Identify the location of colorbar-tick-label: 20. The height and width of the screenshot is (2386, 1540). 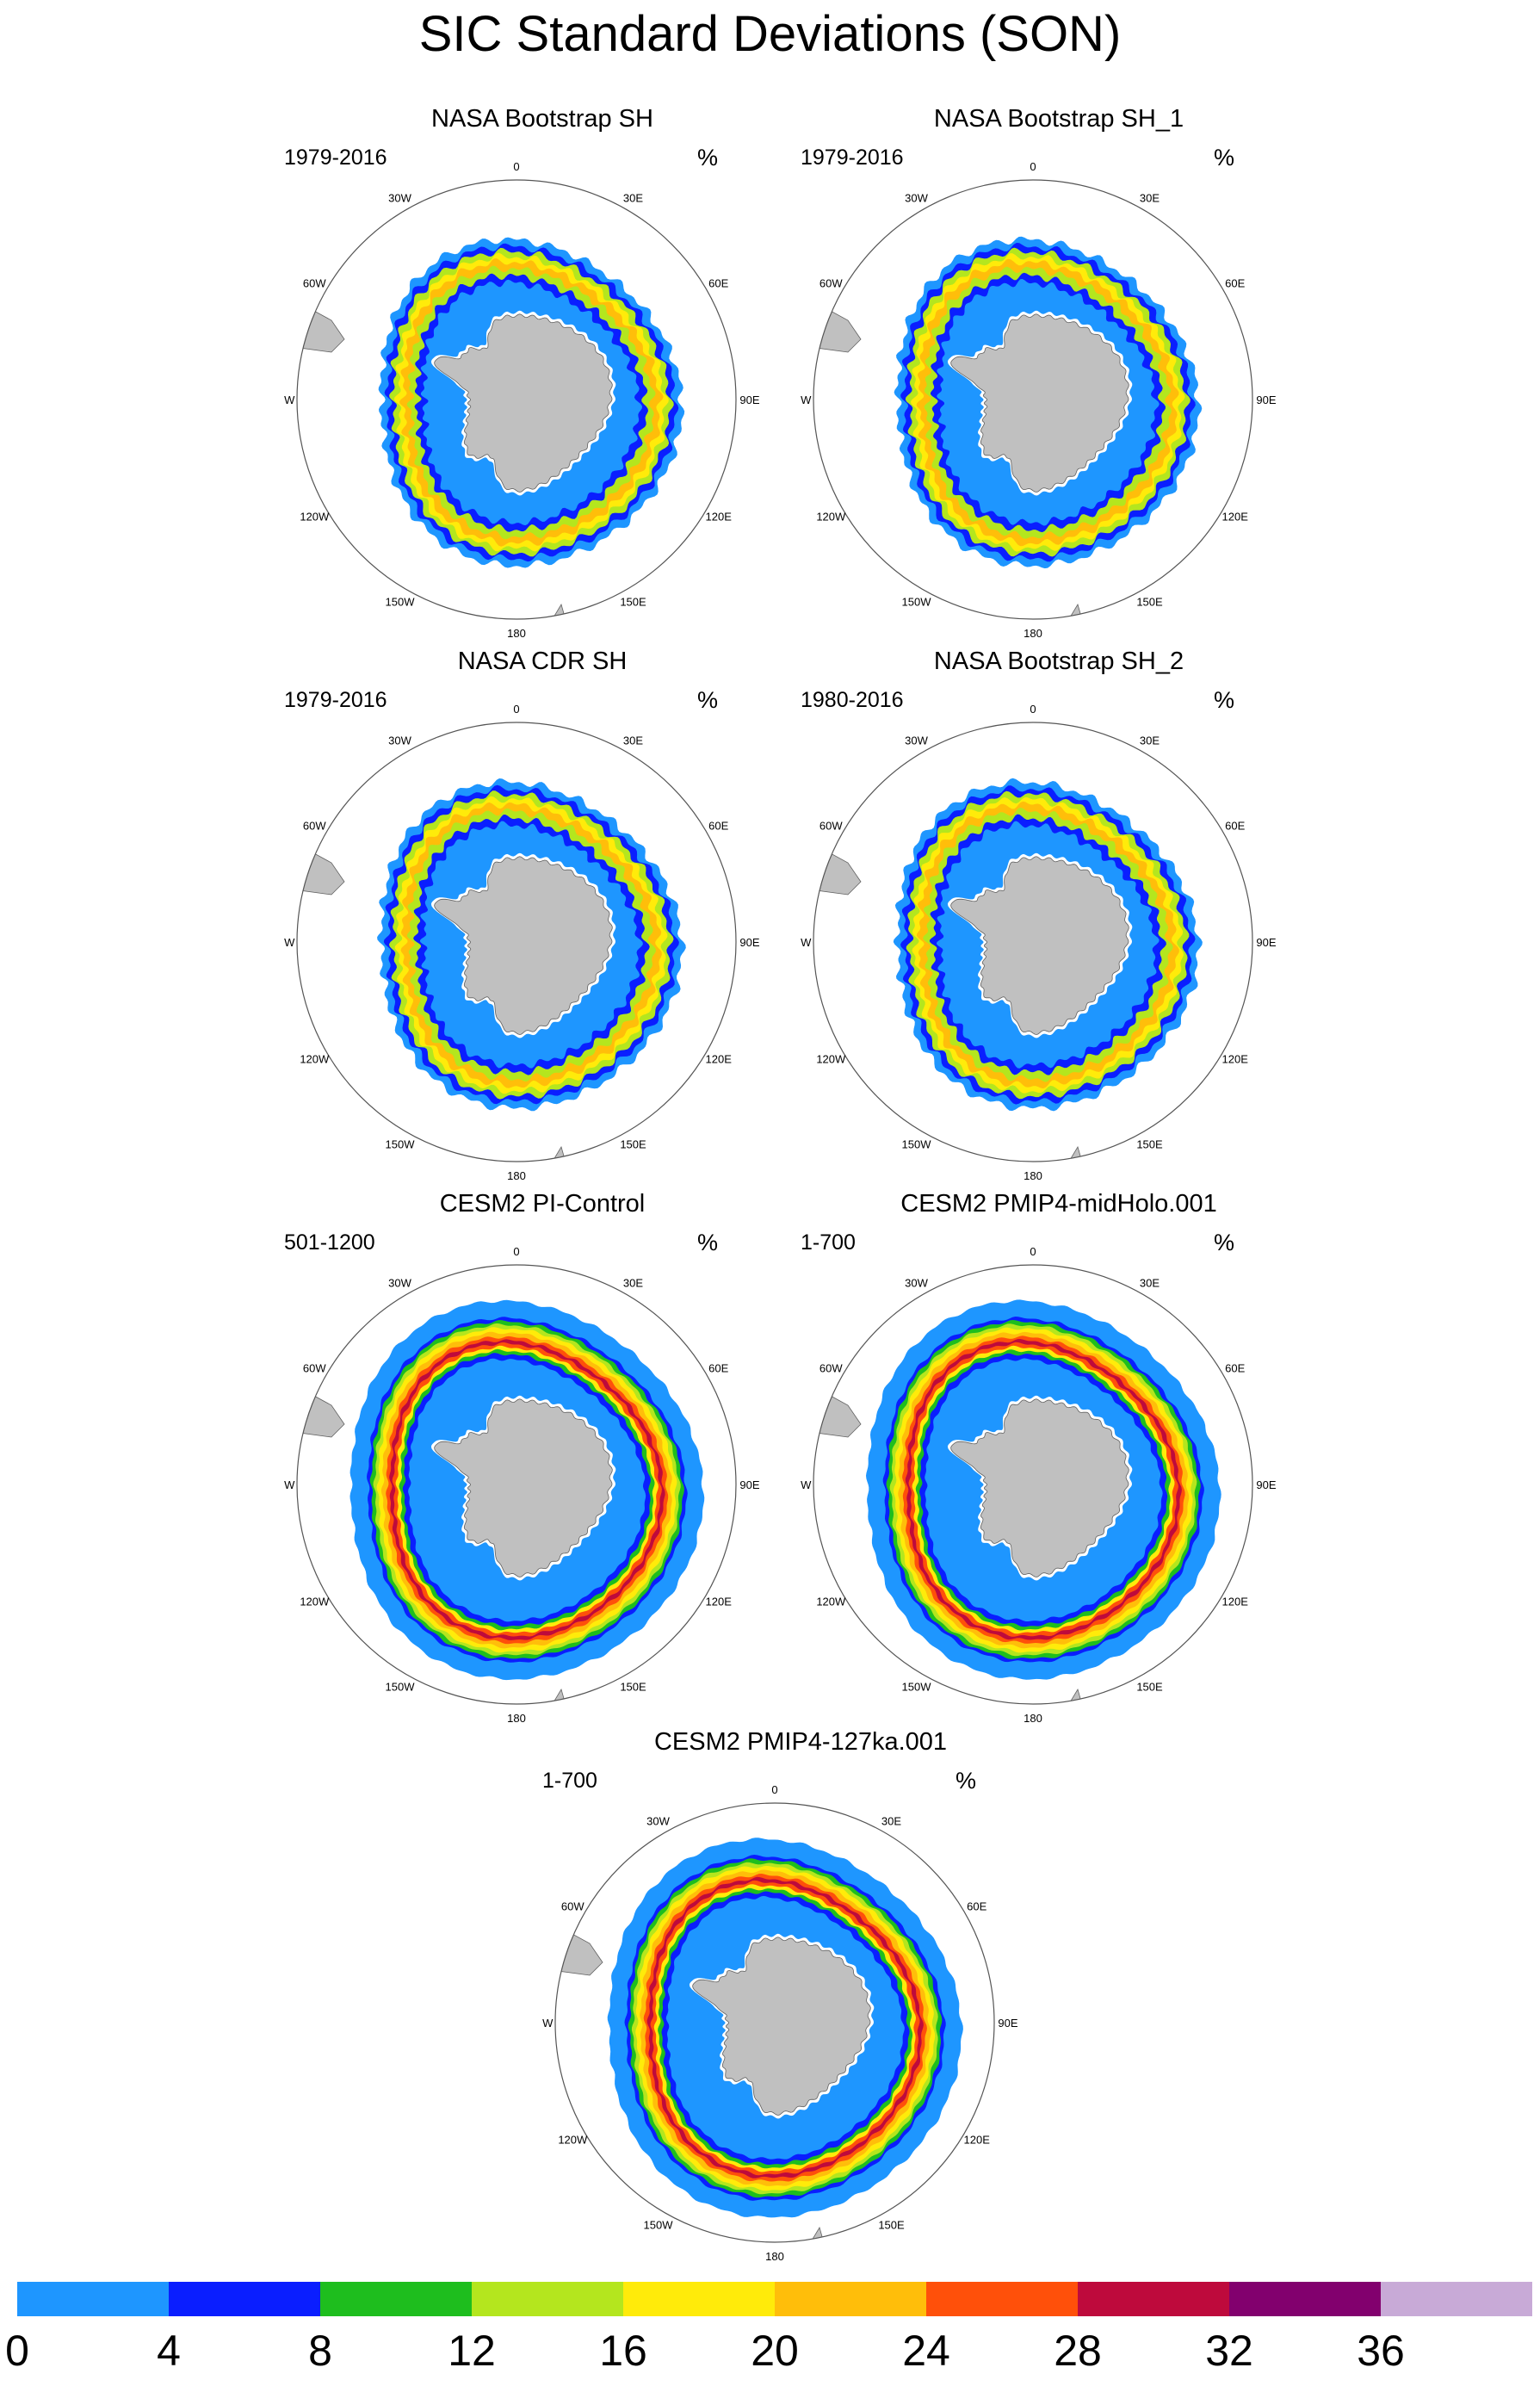
(775, 2351).